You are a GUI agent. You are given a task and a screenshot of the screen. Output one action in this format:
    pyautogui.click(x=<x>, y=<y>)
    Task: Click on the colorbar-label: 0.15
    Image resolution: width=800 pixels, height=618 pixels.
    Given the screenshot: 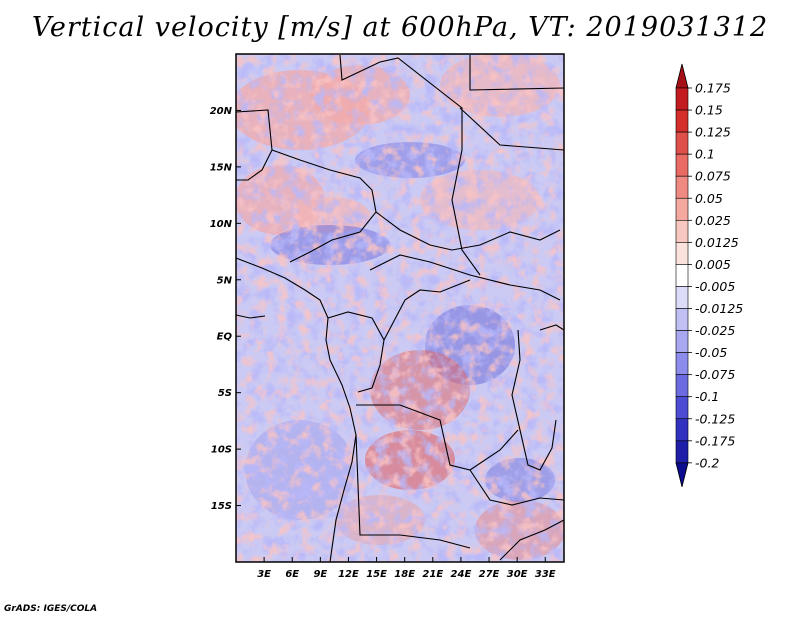 What is the action you would take?
    pyautogui.click(x=709, y=110)
    